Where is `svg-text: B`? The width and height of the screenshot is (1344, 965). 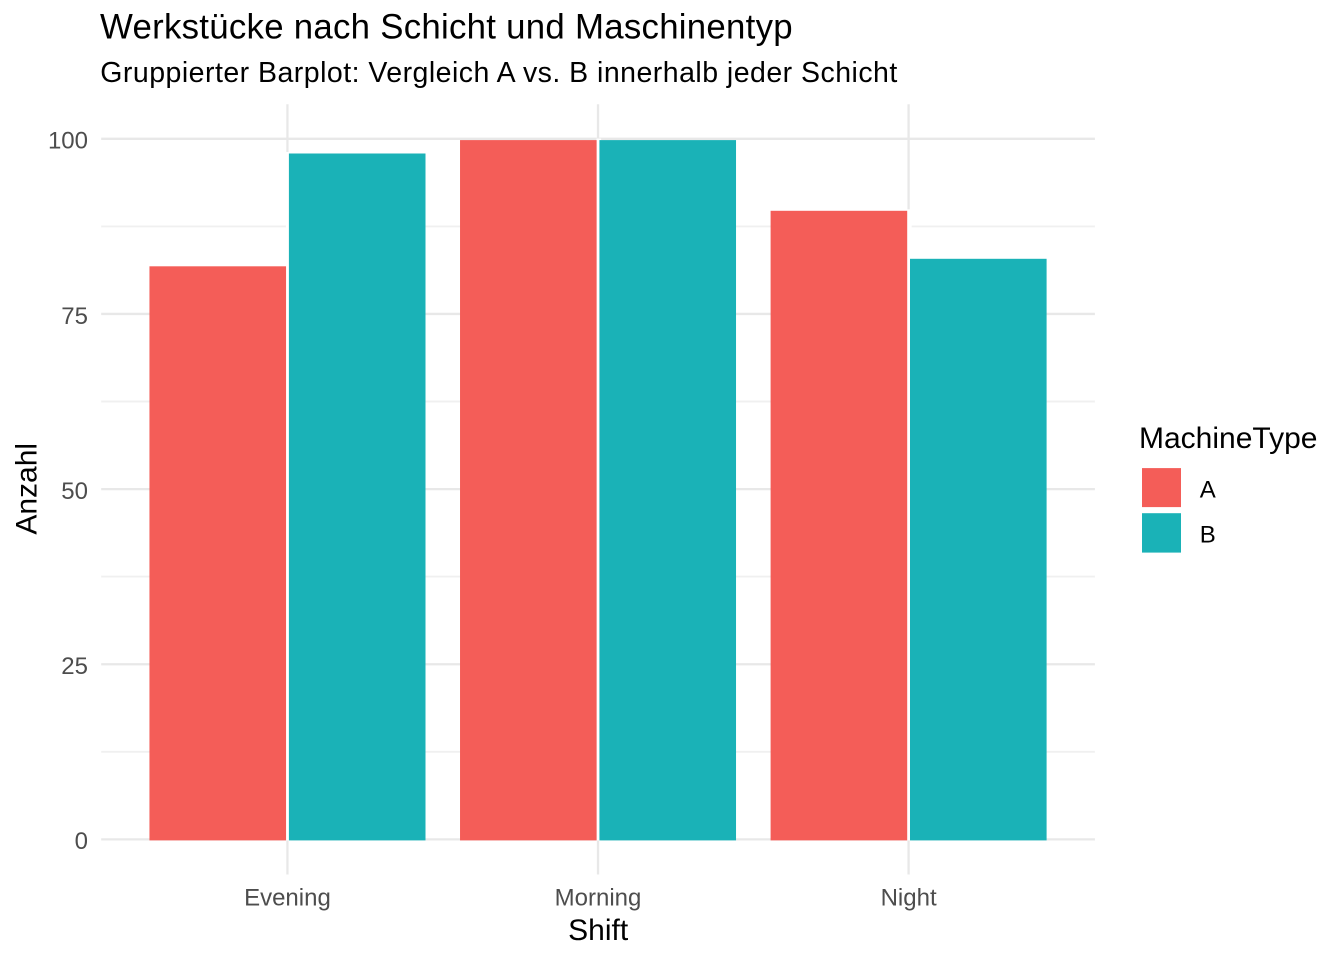 svg-text: B is located at coordinates (1208, 534).